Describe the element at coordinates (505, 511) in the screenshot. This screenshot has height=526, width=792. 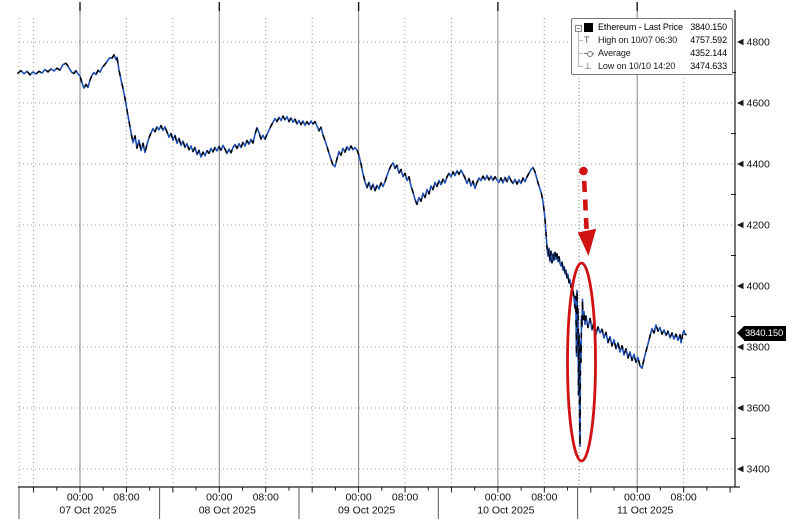
I see `date-label: 10 Oct 2025` at that location.